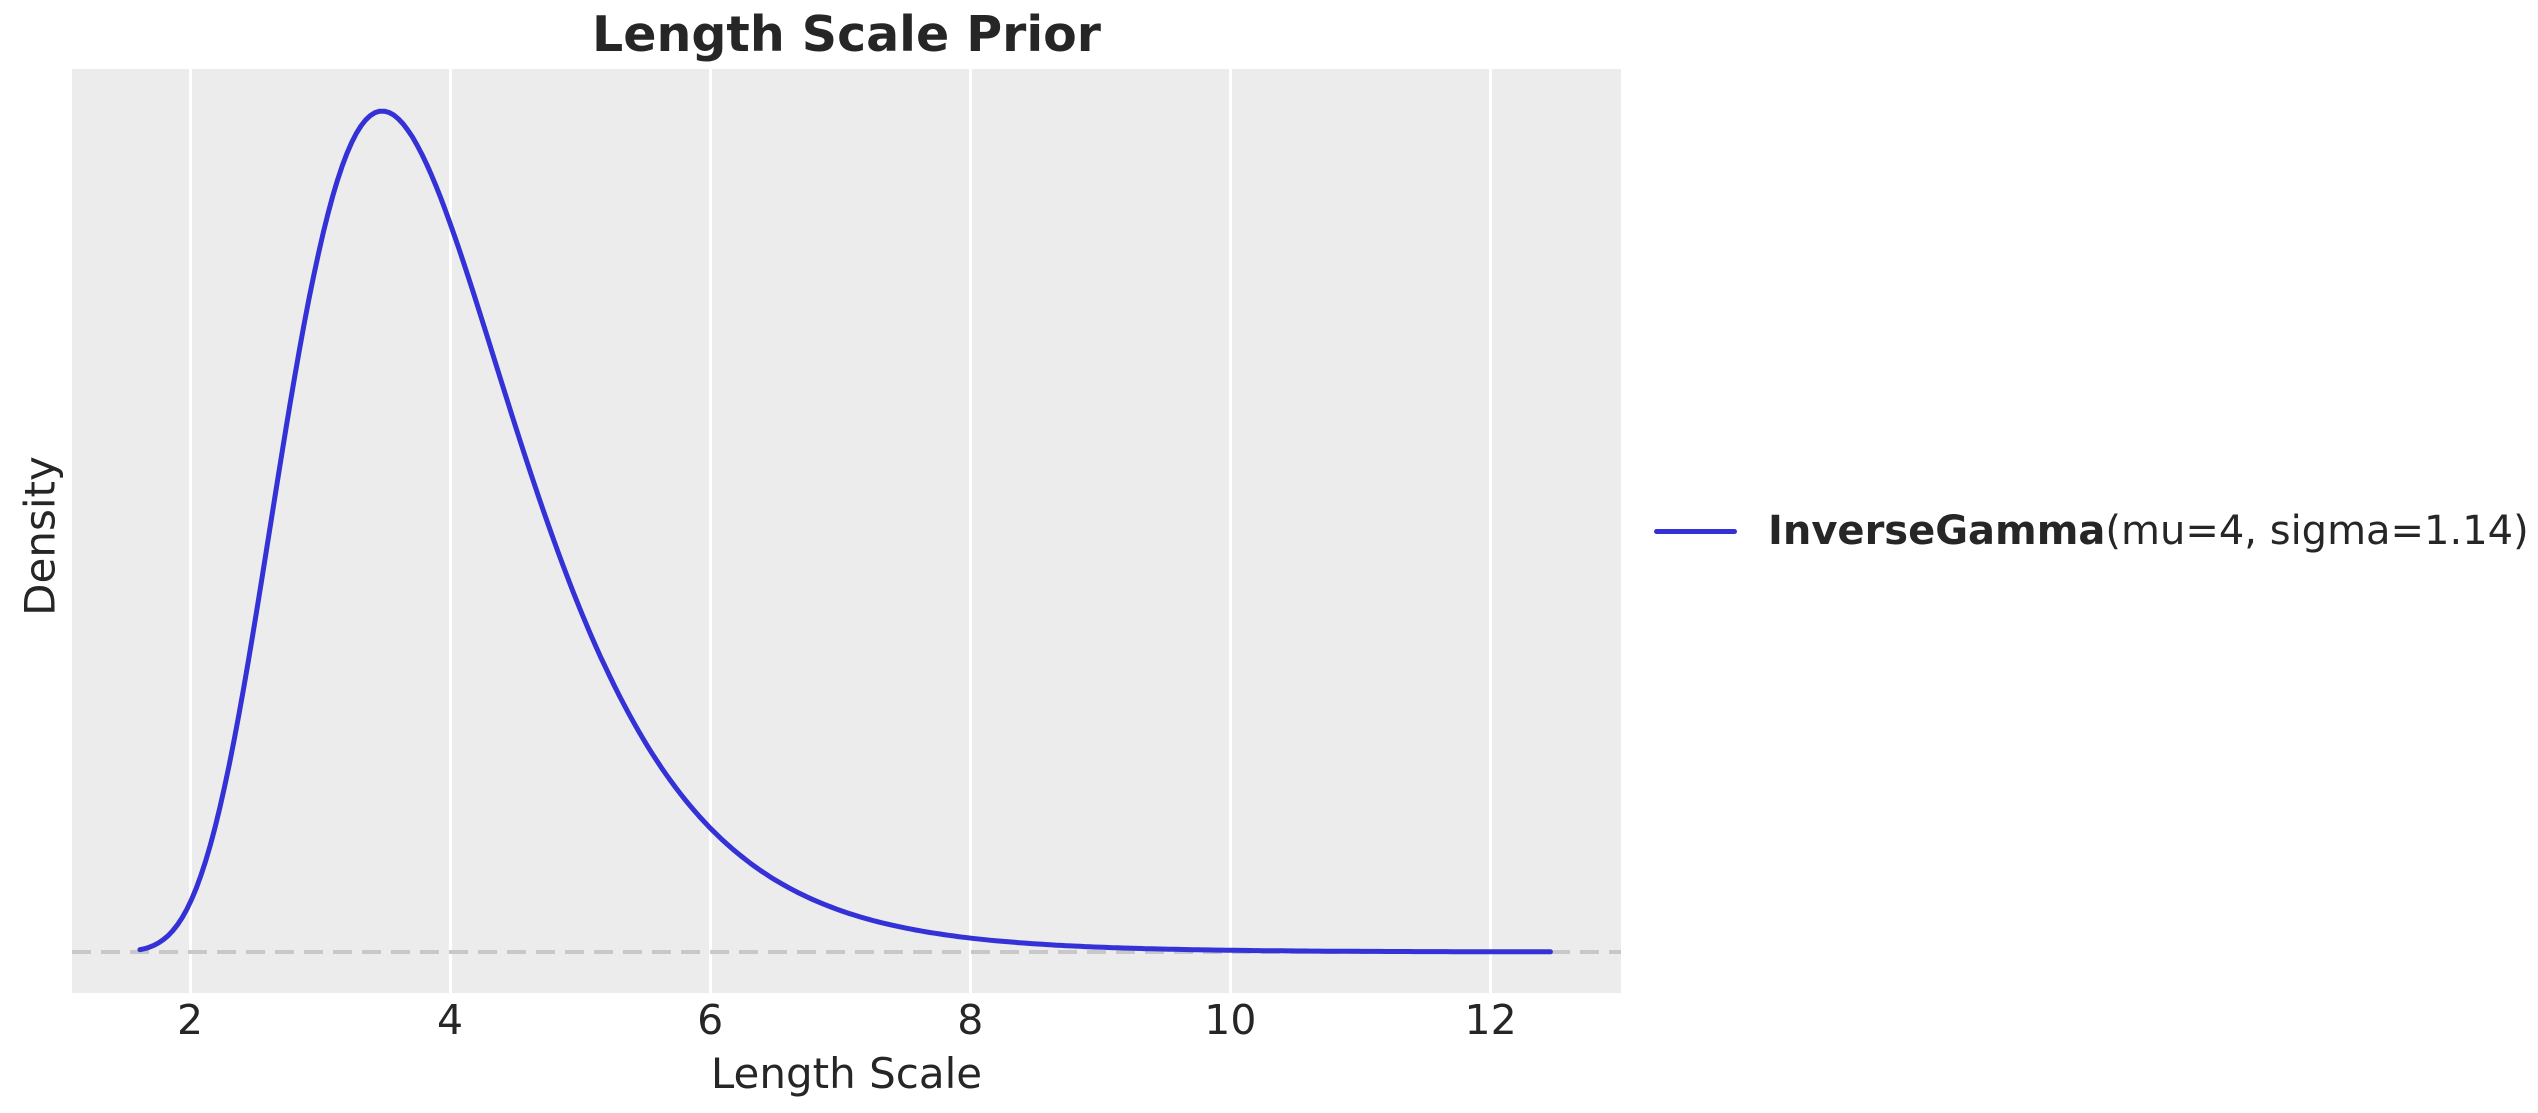 This screenshot has height=1113, width=2538. What do you see at coordinates (1230, 1020) in the screenshot?
I see `x-tick-label-10: 10` at bounding box center [1230, 1020].